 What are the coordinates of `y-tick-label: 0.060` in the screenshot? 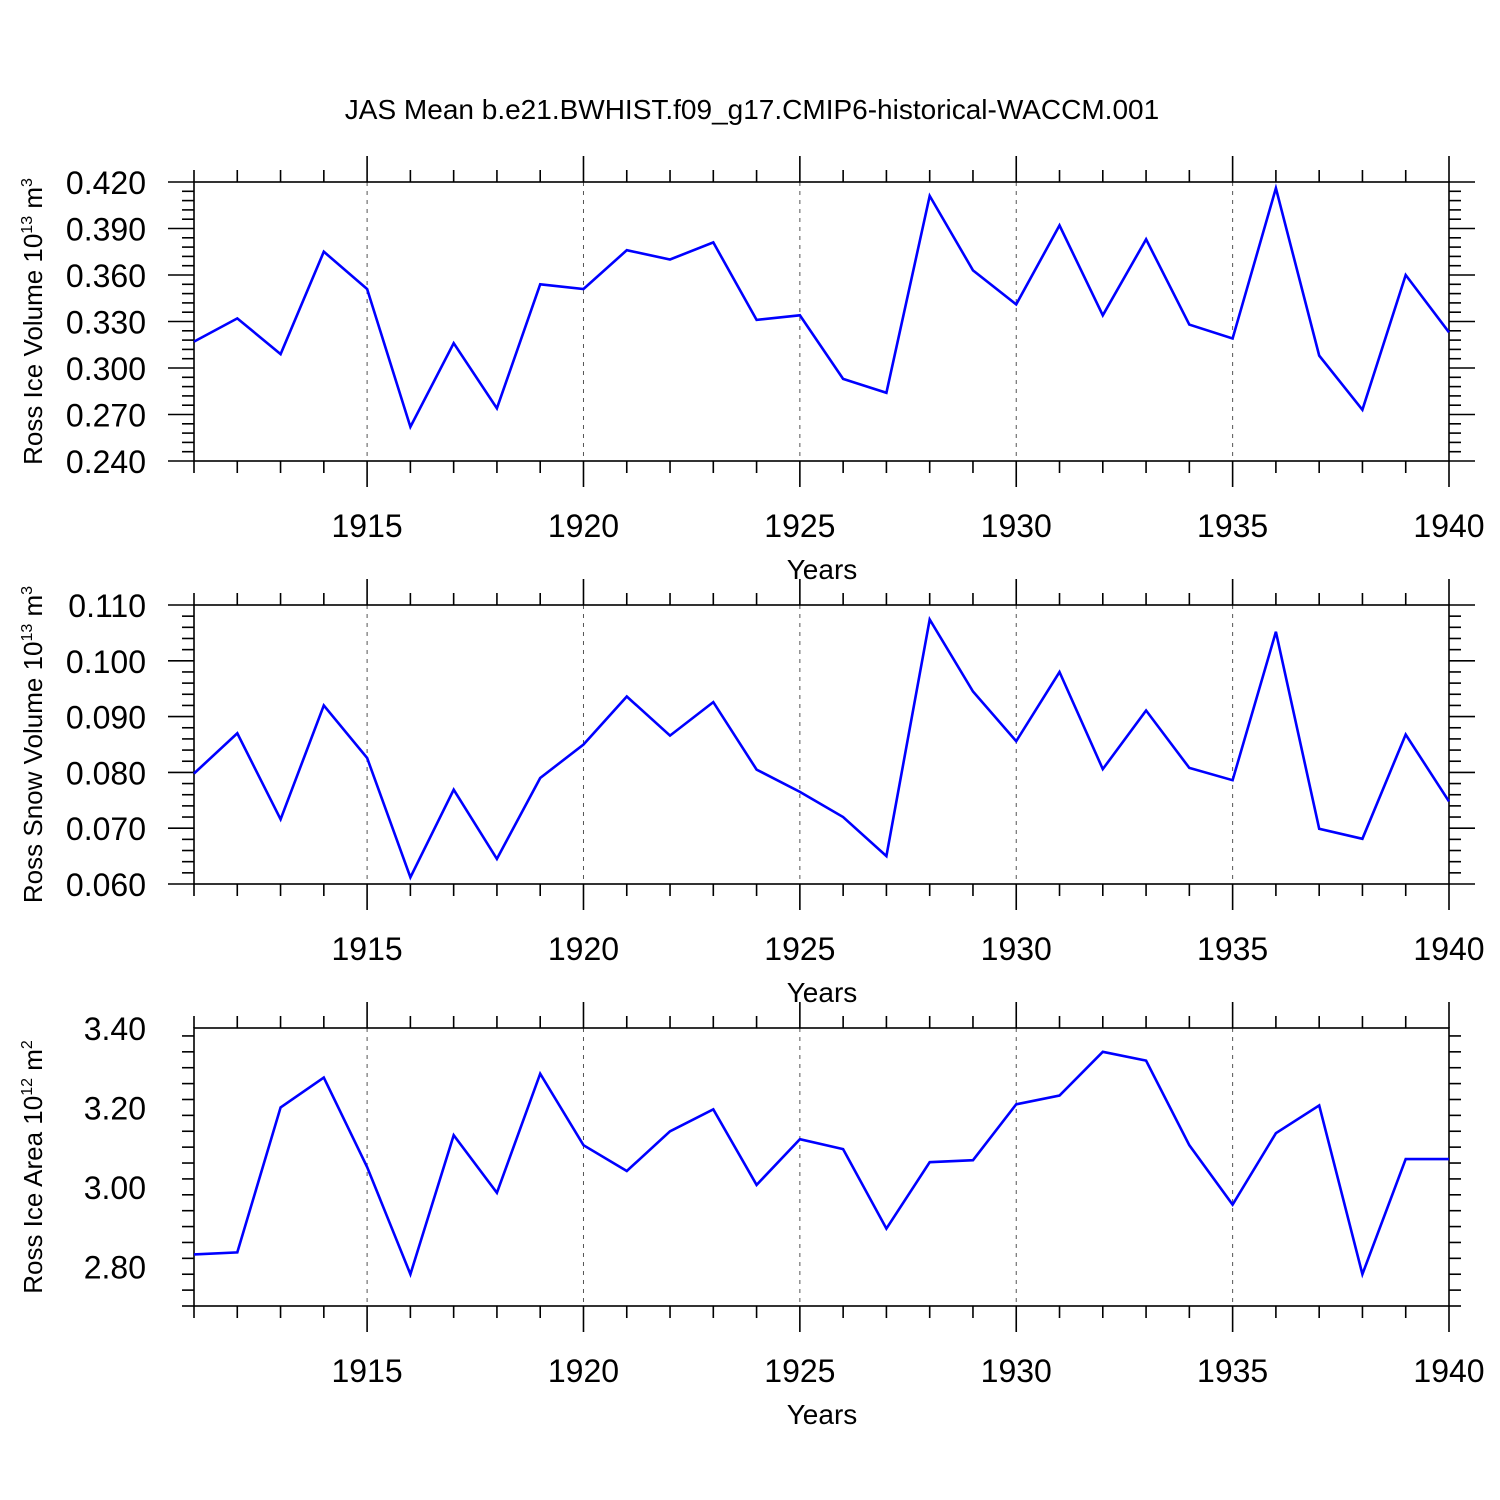 It's located at (106, 885).